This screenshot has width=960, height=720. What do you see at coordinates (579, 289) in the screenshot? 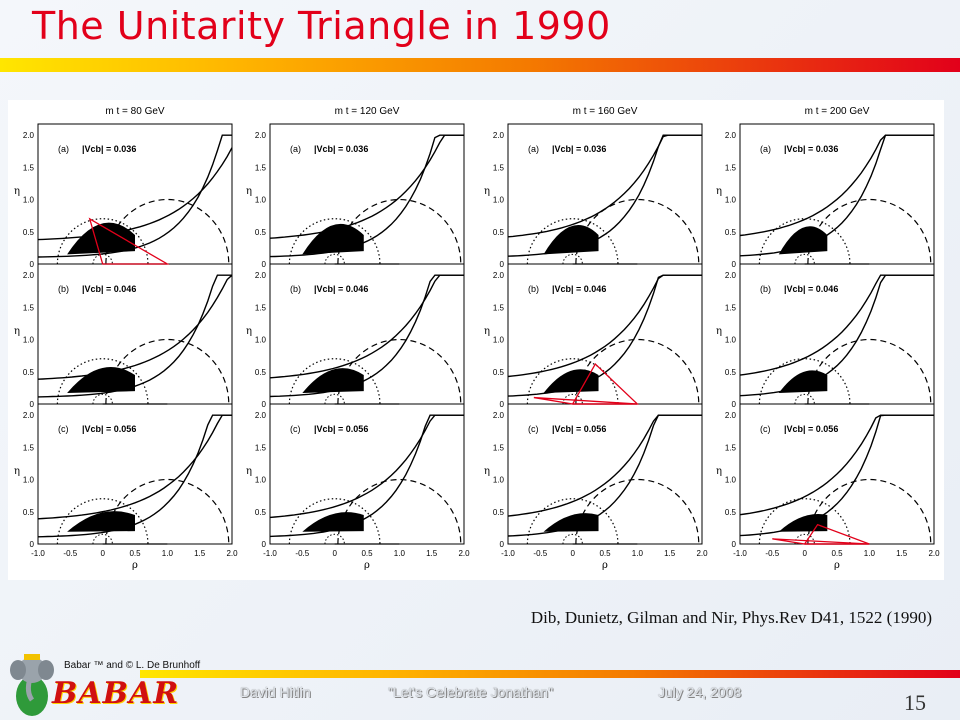
I see `vcb-label: |Vcb| = 0.046` at bounding box center [579, 289].